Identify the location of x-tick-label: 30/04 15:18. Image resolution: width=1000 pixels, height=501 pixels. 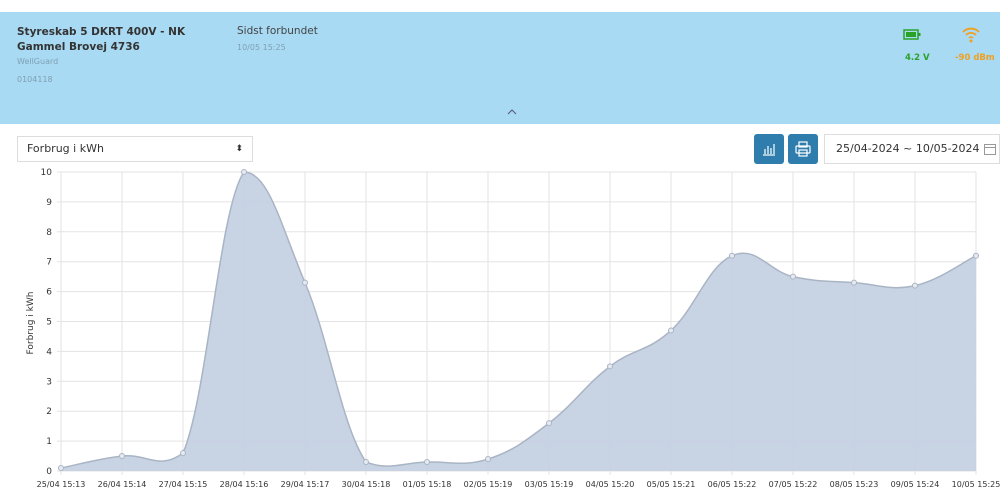
(366, 484).